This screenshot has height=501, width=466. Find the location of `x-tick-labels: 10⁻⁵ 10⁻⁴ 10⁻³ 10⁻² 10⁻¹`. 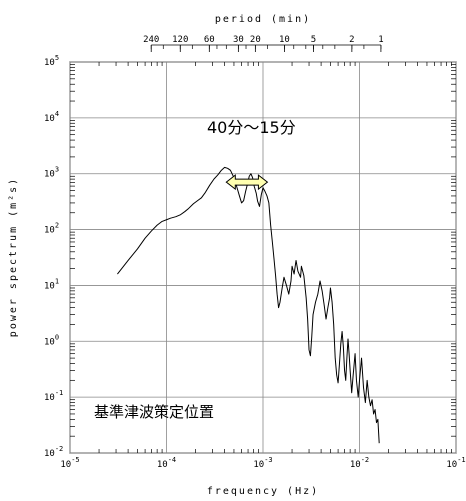

x-tick-labels: 10⁻⁵ 10⁻⁴ 10⁻³ 10⁻² 10⁻¹ is located at coordinates (262, 463).